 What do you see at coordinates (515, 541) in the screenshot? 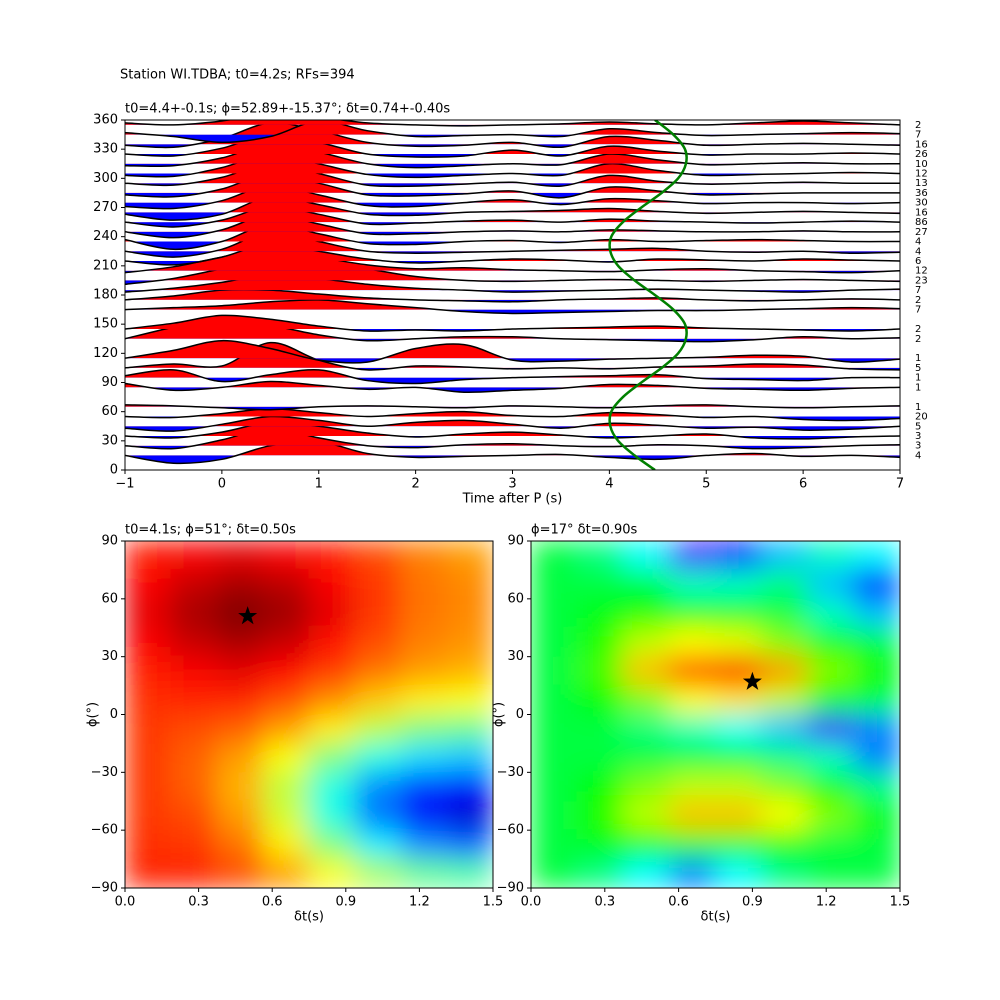
I see `y-tick-label: 90` at bounding box center [515, 541].